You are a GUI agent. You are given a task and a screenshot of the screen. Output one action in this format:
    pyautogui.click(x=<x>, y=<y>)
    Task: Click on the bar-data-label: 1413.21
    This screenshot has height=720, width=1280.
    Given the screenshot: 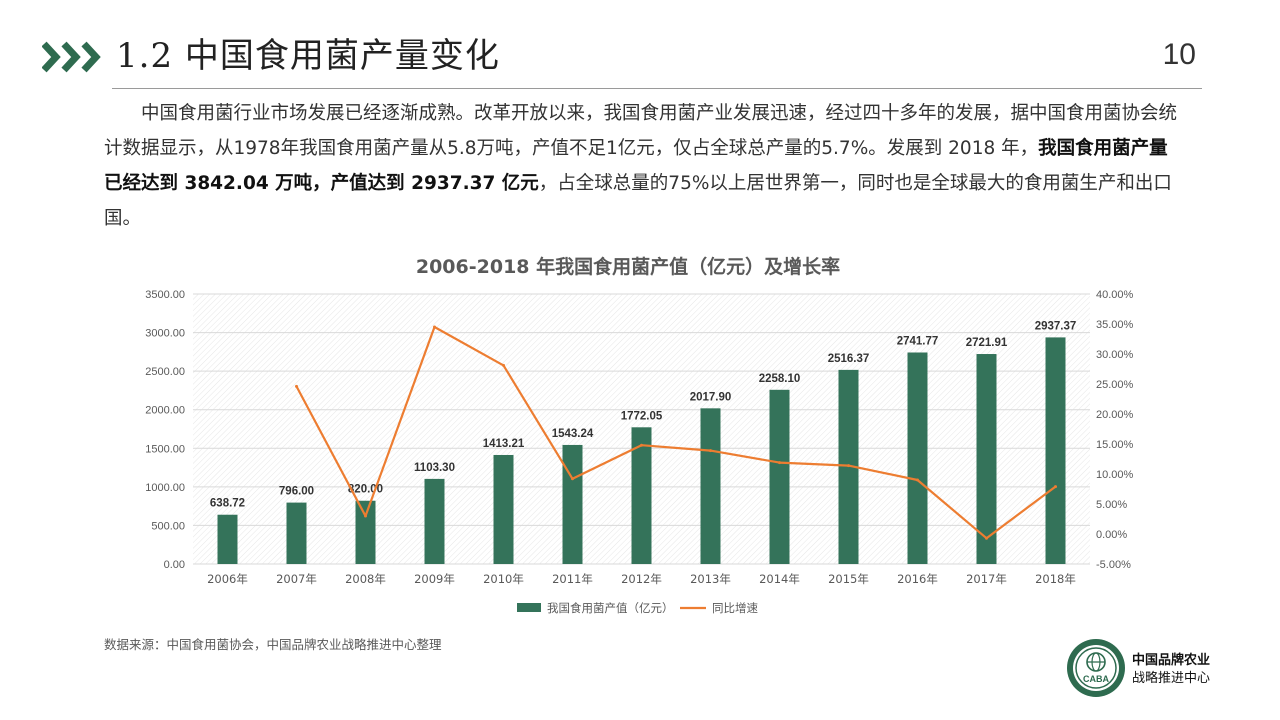 What is the action you would take?
    pyautogui.click(x=504, y=444)
    